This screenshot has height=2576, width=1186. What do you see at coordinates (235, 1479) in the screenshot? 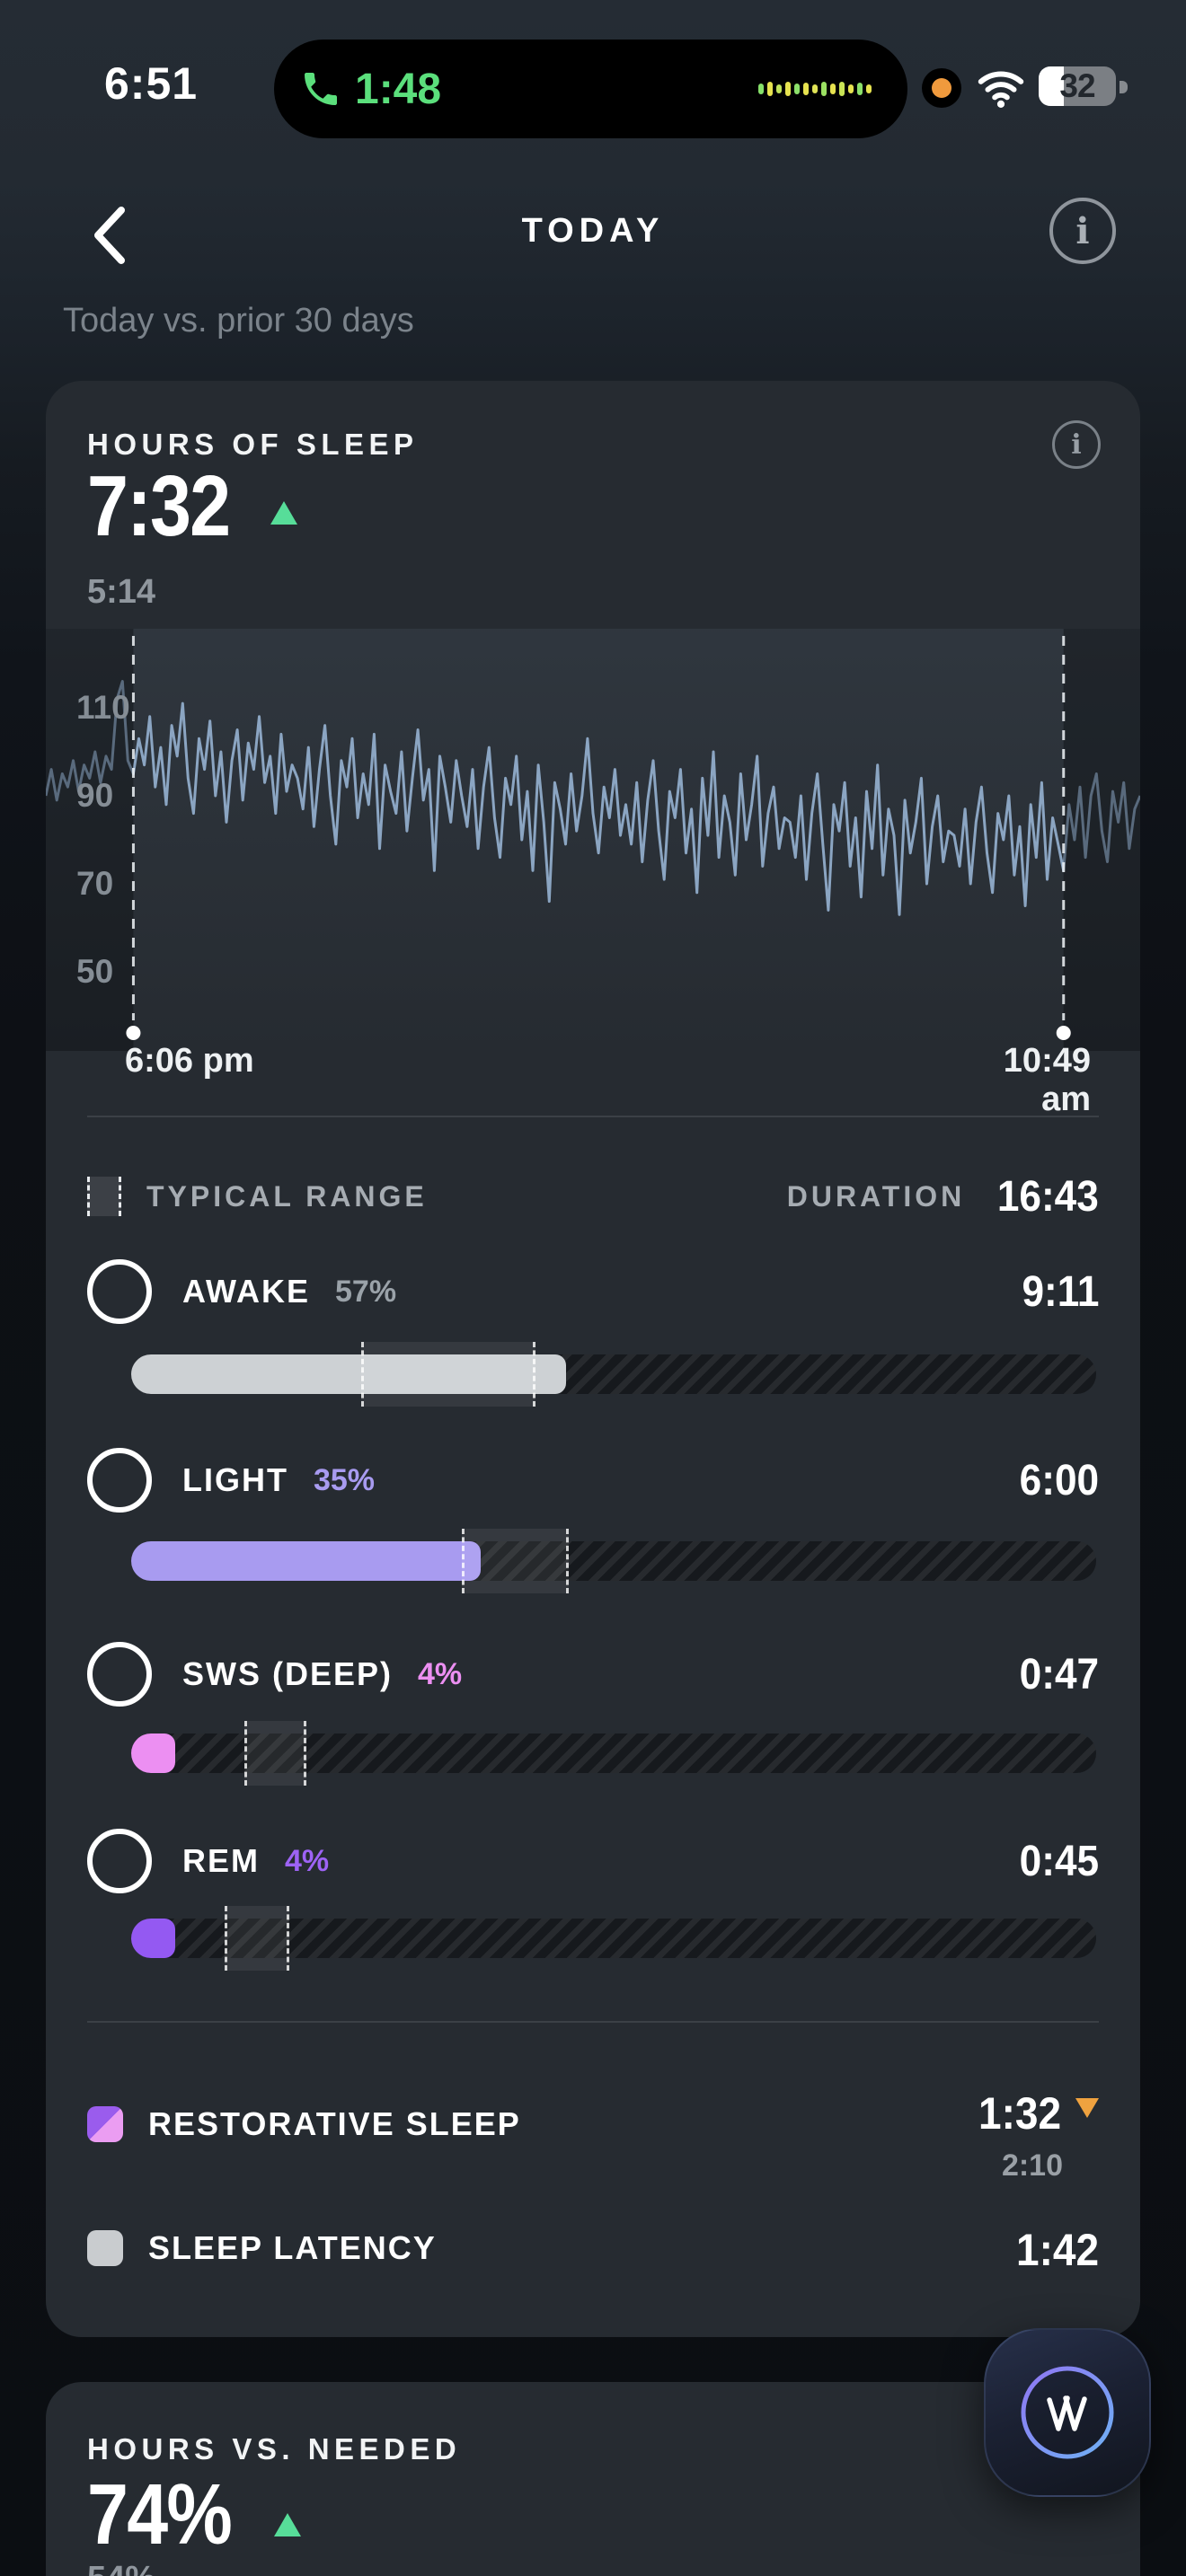
I see `stage-name: LIGHT` at bounding box center [235, 1479].